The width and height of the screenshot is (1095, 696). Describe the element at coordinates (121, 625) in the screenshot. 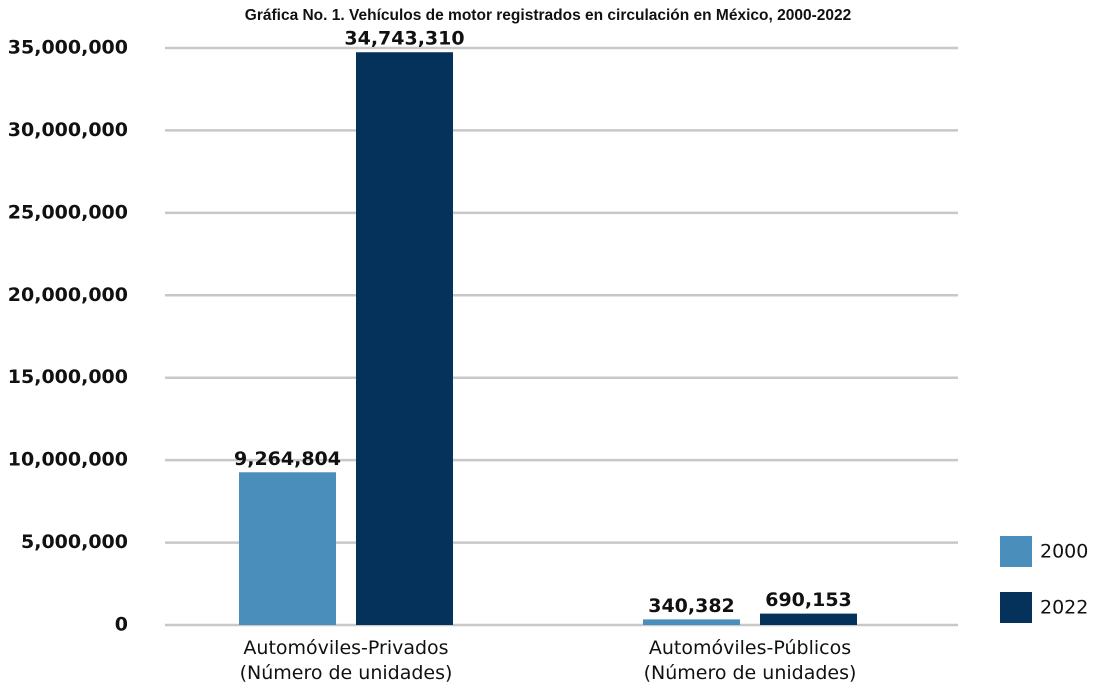

I see `y-tick-label: 0` at that location.